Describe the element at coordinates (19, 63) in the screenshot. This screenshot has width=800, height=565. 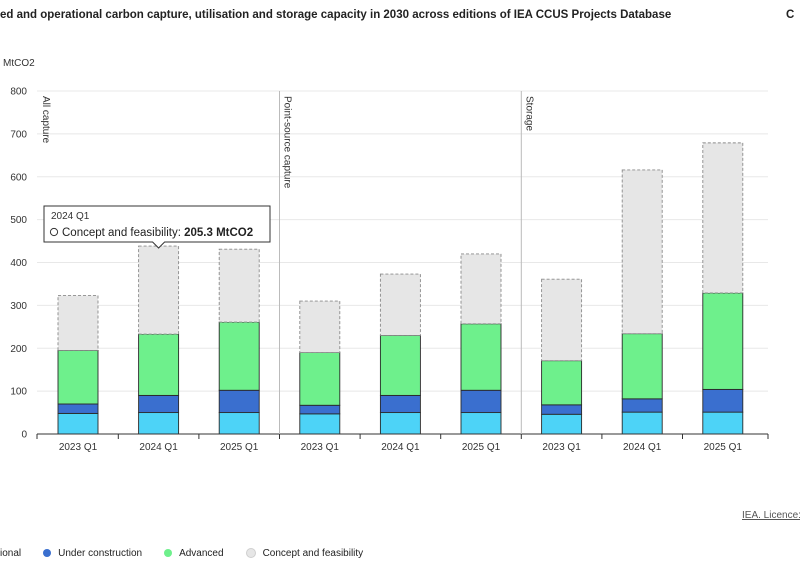
I see `y-axis-label: MtCO2` at that location.